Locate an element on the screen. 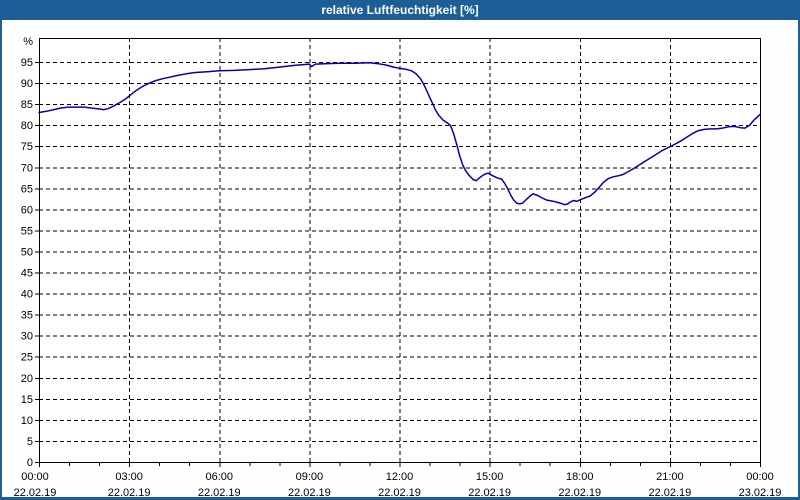 The width and height of the screenshot is (800, 500). svg-text: 90 is located at coordinates (27, 84).